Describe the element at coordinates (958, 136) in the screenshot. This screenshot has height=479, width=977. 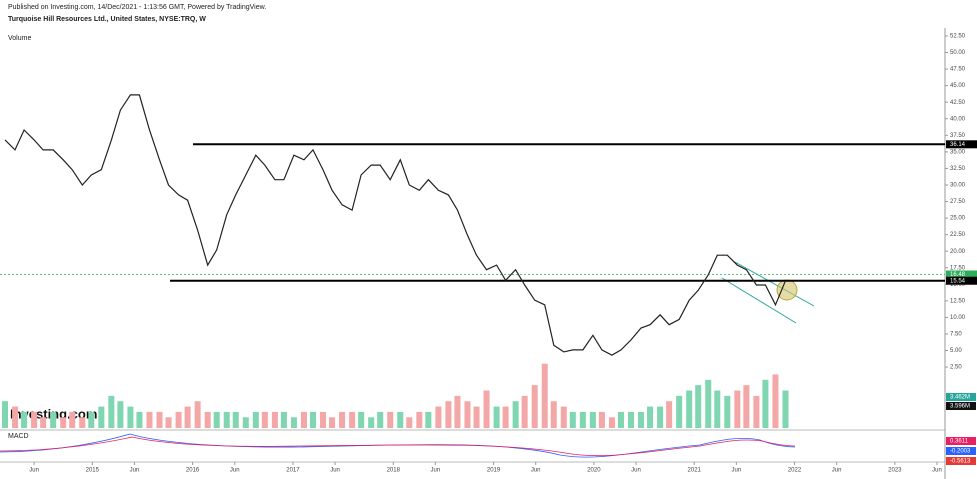
I see `y-tick-label: 37.50` at that location.